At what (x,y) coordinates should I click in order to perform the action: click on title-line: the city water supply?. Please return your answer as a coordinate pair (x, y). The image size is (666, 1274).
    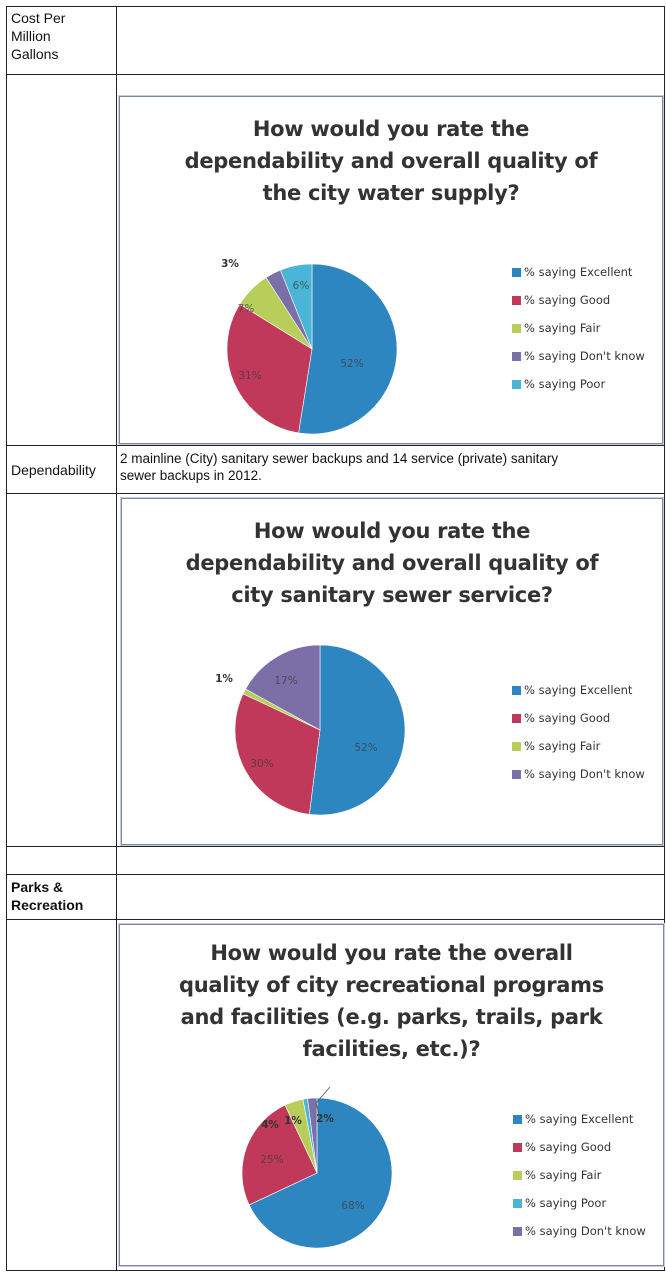
    Looking at the image, I should click on (391, 193).